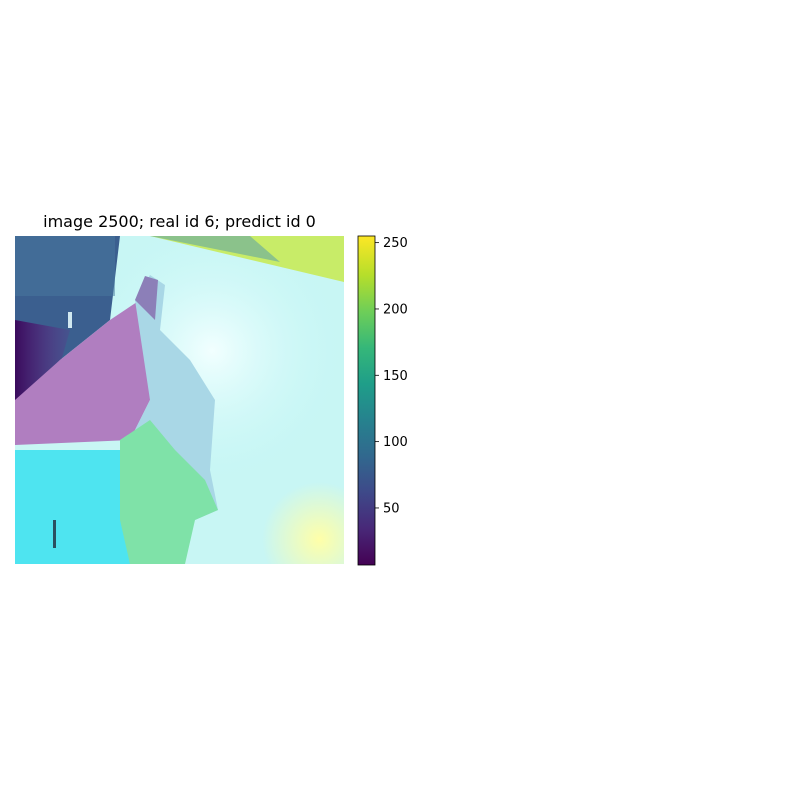  I want to click on colorbar-tick-label: 50, so click(391, 508).